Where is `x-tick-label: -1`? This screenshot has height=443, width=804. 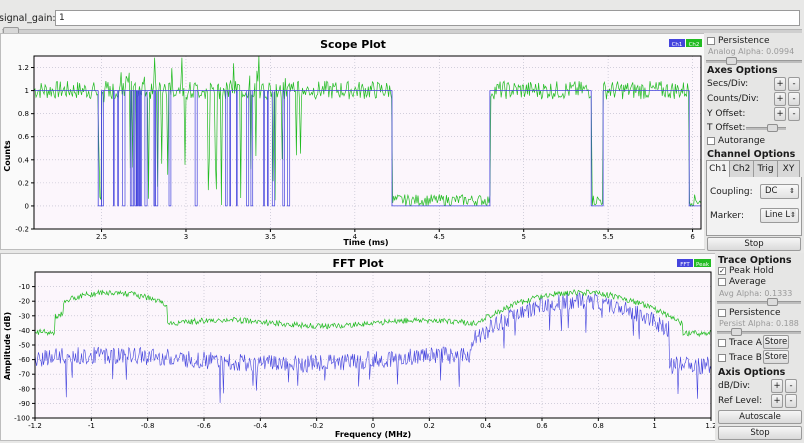
x-tick-label: -1 is located at coordinates (91, 426).